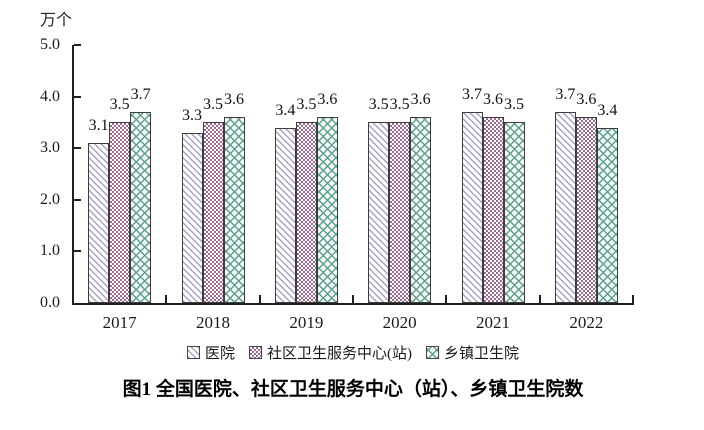 This screenshot has width=704, height=430. Describe the element at coordinates (306, 212) in the screenshot. I see `bar-2019-series1` at that location.